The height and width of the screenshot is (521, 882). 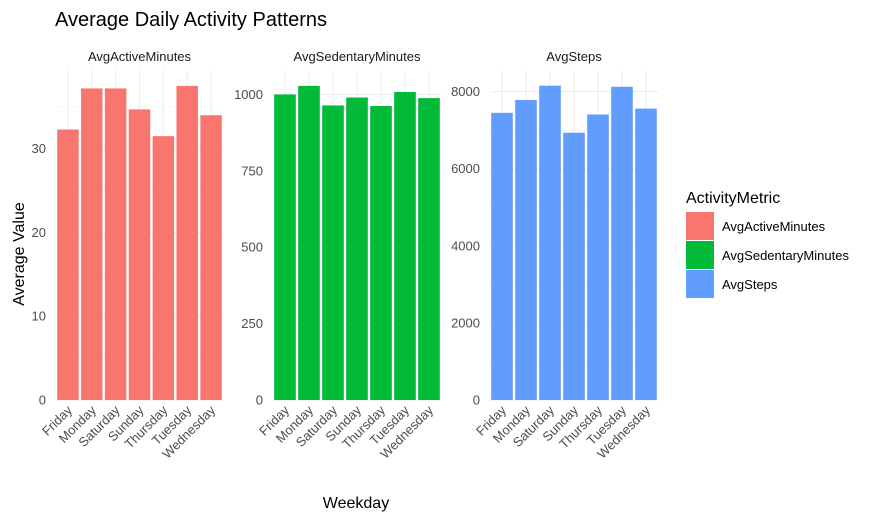 What do you see at coordinates (774, 226) in the screenshot?
I see `legend-label-active-minutes: AvgActiveMinutes` at bounding box center [774, 226].